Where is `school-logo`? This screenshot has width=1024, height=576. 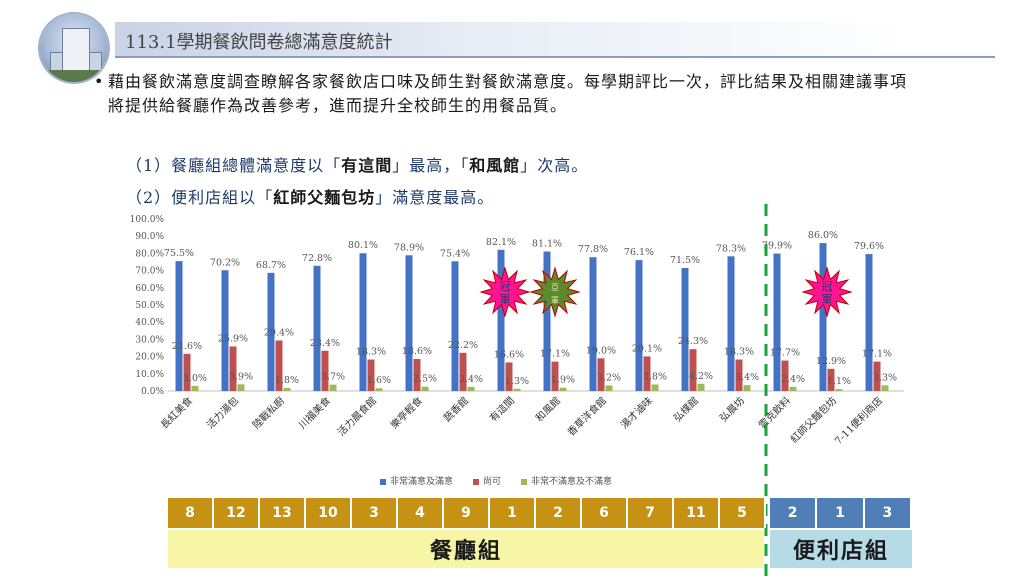
school-logo is located at coordinates (74, 48).